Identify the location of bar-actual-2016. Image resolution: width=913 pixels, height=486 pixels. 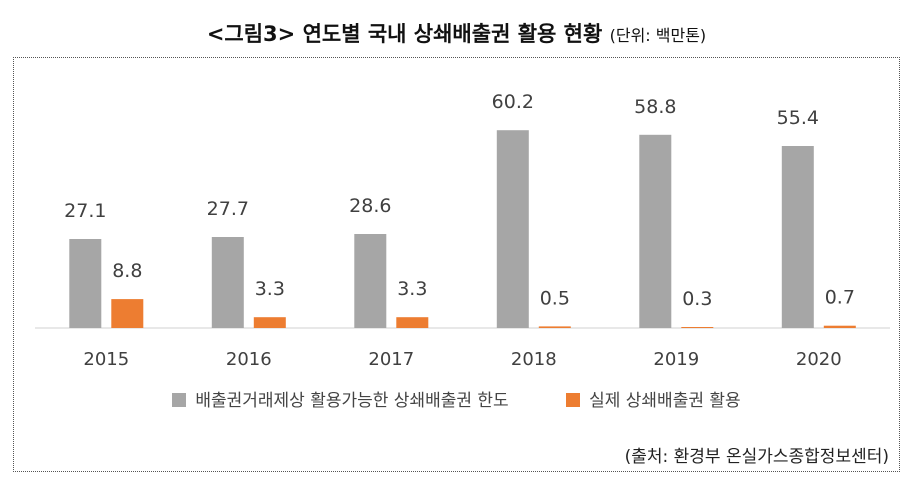
(269, 322).